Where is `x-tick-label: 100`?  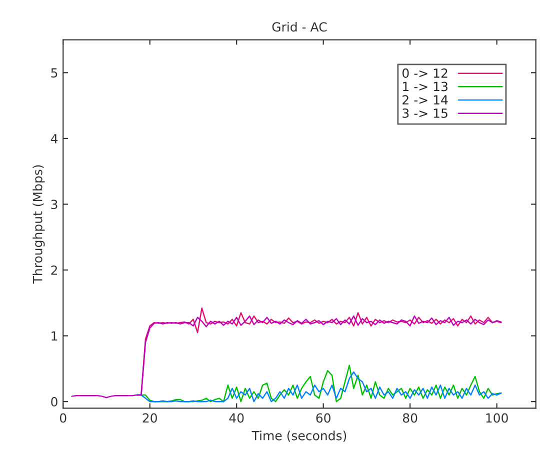
x-tick-label: 100 is located at coordinates (497, 418).